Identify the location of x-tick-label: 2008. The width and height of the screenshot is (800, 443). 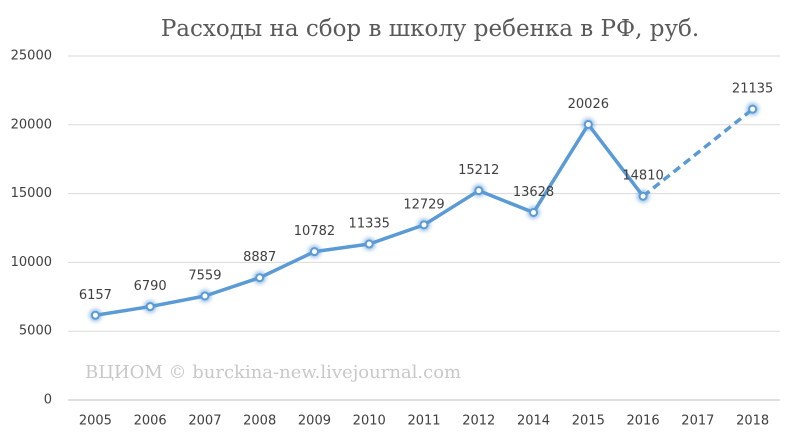
(259, 421).